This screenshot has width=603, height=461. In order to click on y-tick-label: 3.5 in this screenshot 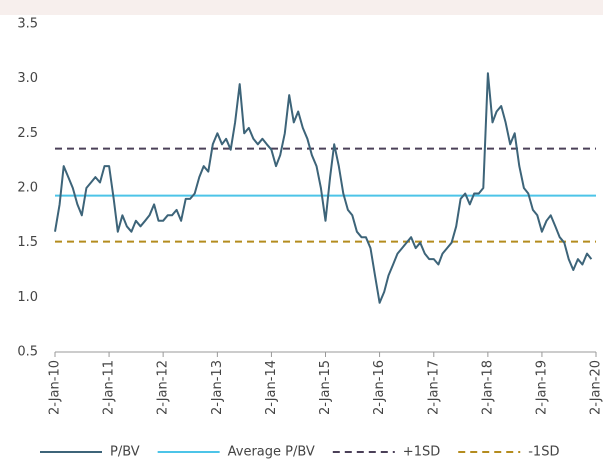, I will do `click(27, 24)`.